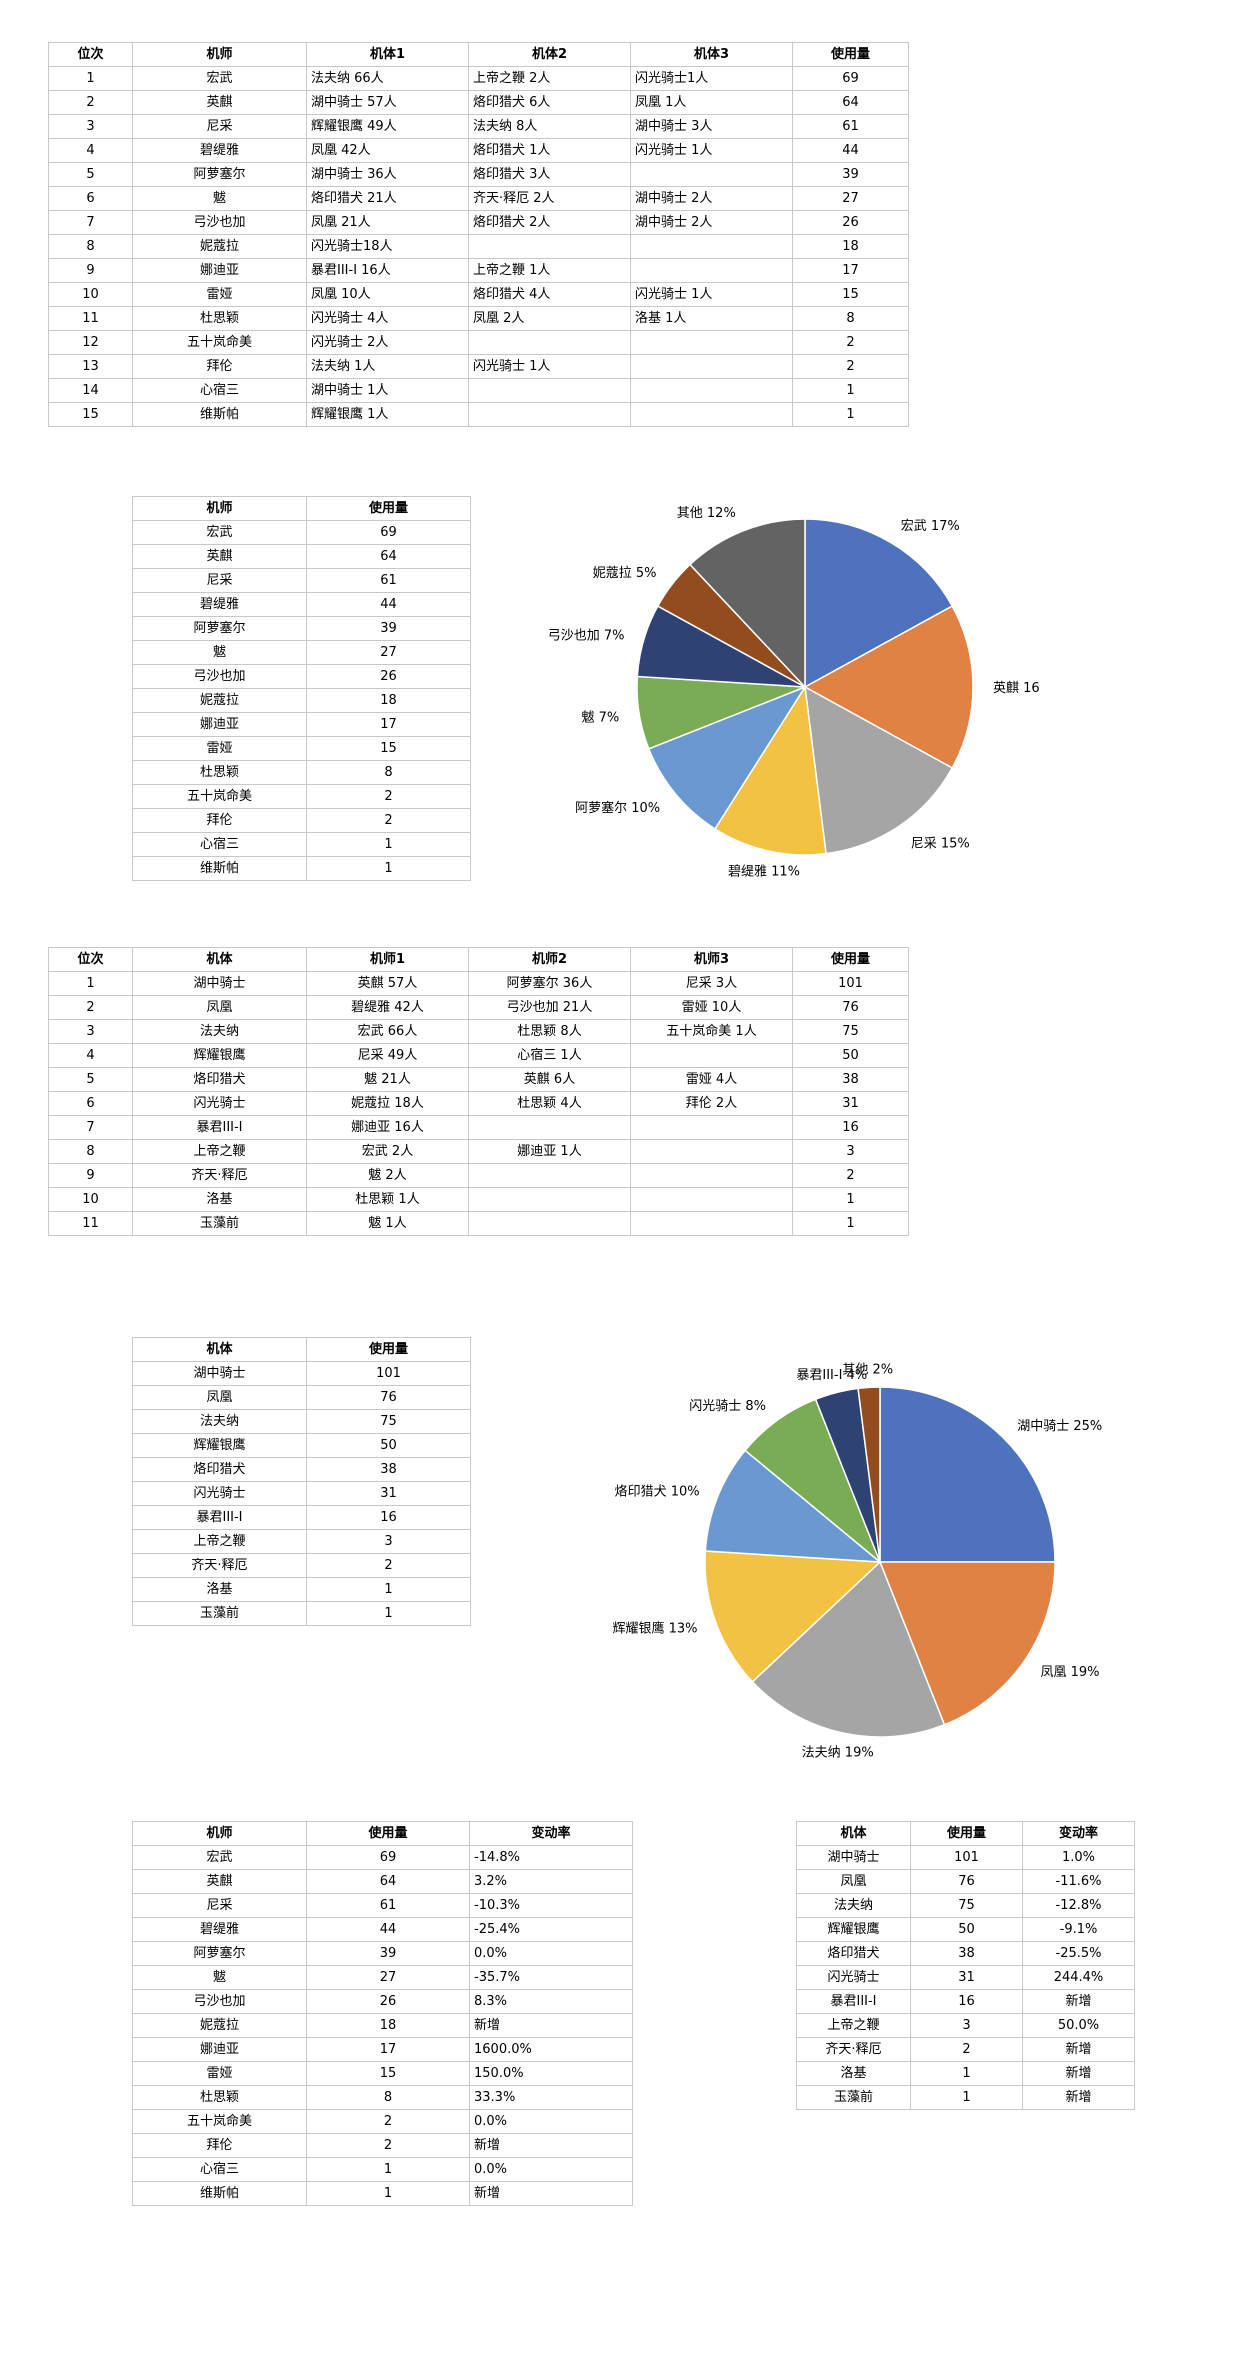 This screenshot has height=2368, width=1233. Describe the element at coordinates (966, 1953) in the screenshot. I see `table-cell: 38` at that location.